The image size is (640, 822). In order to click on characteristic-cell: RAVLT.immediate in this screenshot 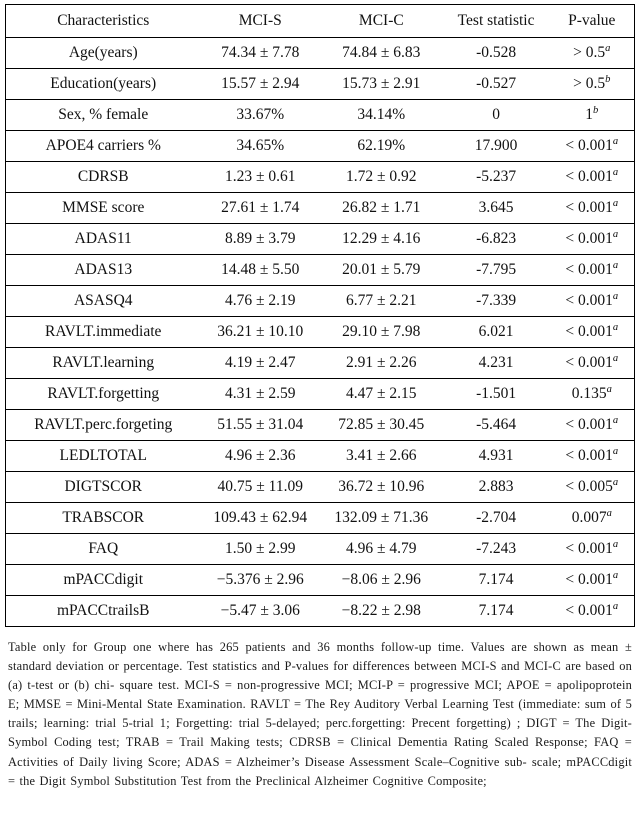, I will do `click(103, 332)`.